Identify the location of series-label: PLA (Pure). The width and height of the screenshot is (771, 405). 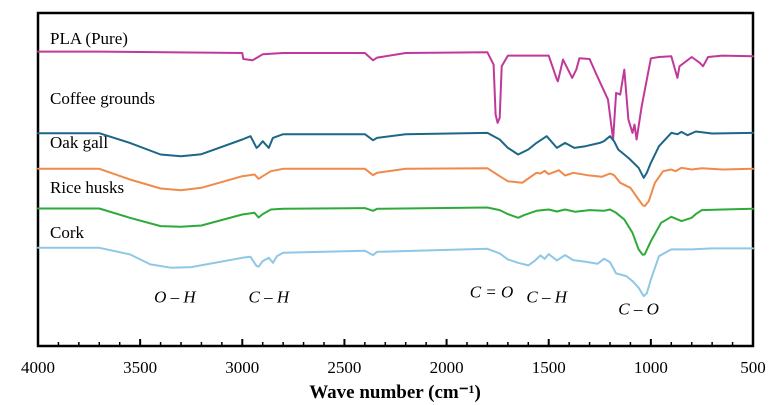
(89, 38).